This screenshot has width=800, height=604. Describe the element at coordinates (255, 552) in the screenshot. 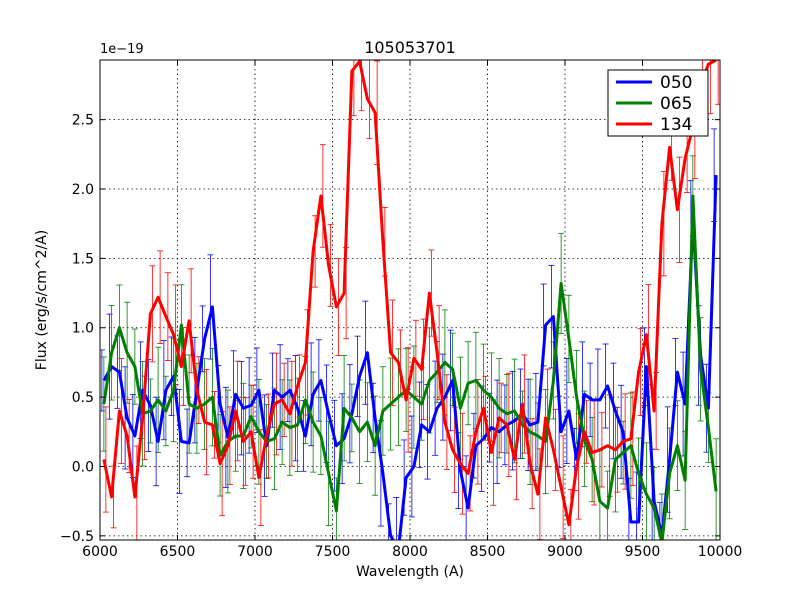

I see `x-tick-label: 7000` at that location.